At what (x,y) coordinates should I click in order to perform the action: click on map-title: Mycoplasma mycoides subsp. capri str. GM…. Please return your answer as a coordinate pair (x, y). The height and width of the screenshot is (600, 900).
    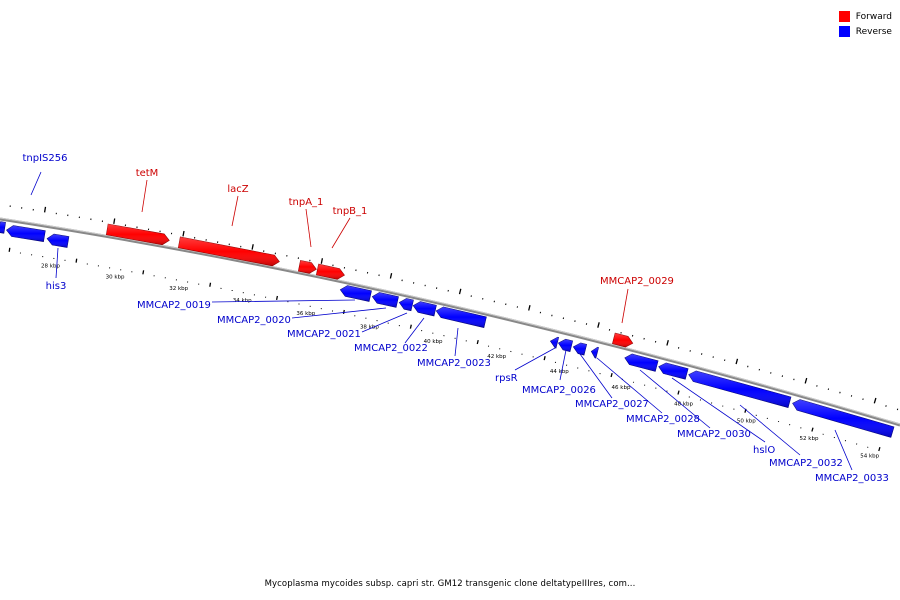
    Looking at the image, I should click on (450, 584).